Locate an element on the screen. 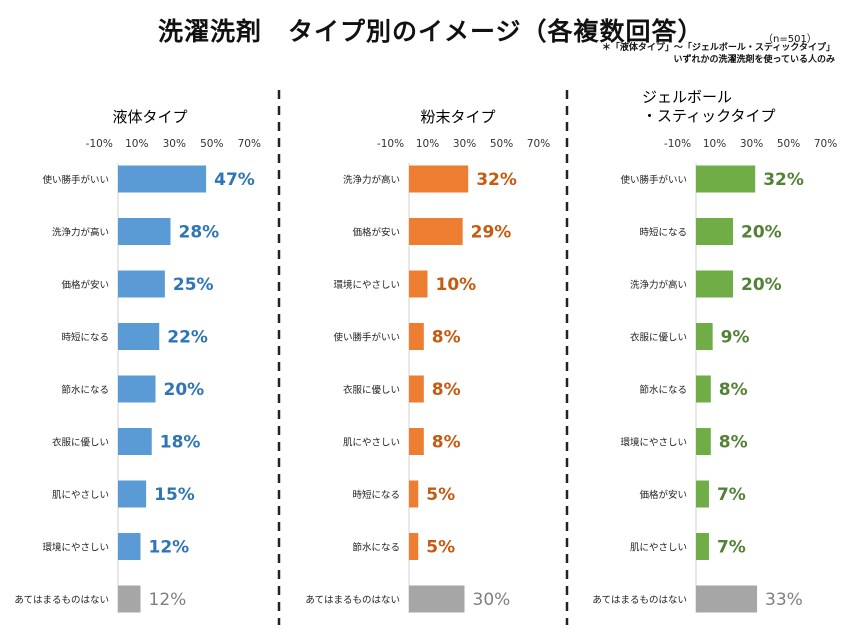 The width and height of the screenshot is (853, 640). panel-title: 粉末タイプ is located at coordinates (457, 117).